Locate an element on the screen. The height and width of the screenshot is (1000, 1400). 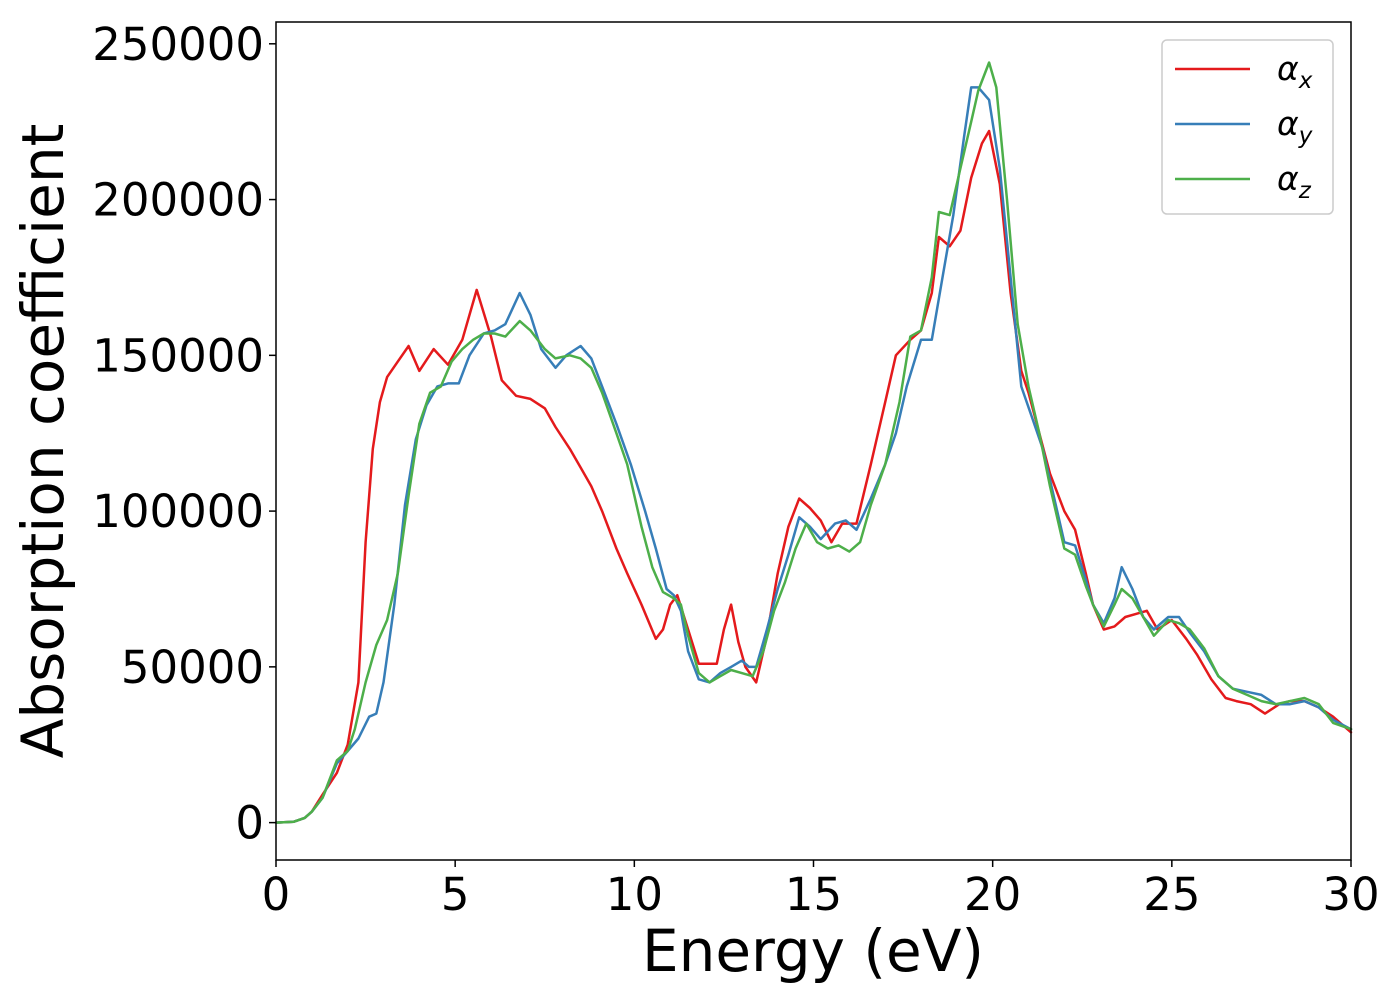
y-tick-label: 0 is located at coordinates (249, 823).